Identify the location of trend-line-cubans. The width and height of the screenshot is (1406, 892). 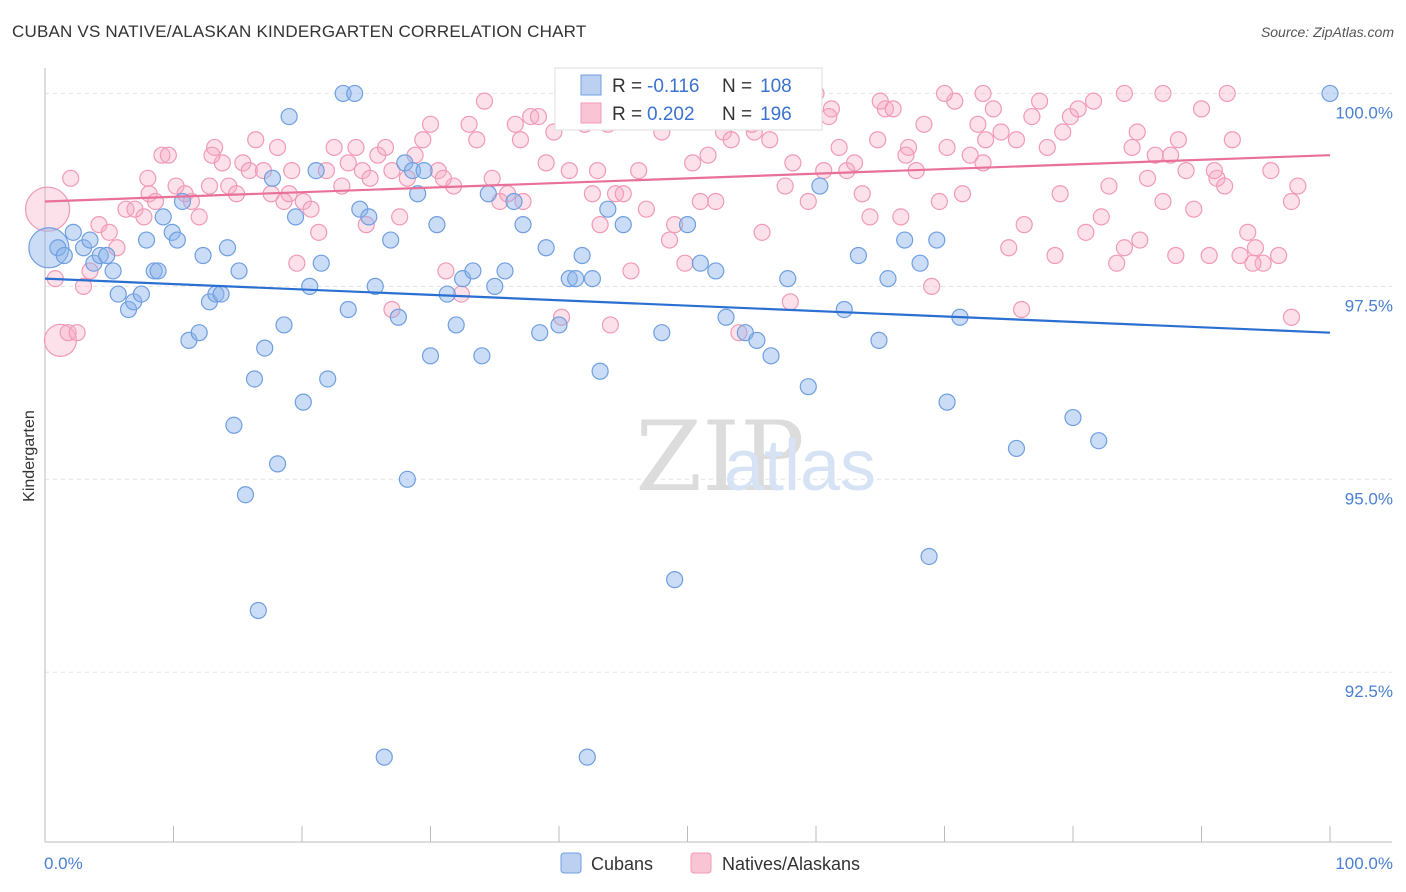
(687, 305).